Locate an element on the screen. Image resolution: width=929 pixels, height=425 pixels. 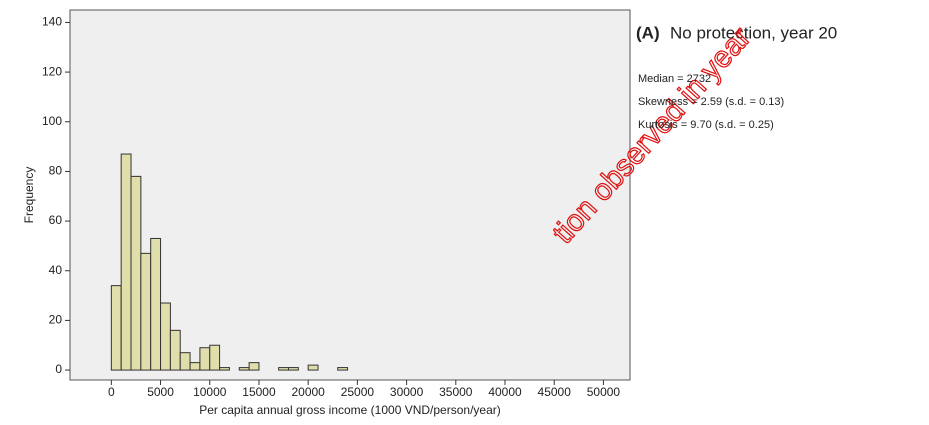
x-tick-label: 20000 is located at coordinates (308, 392).